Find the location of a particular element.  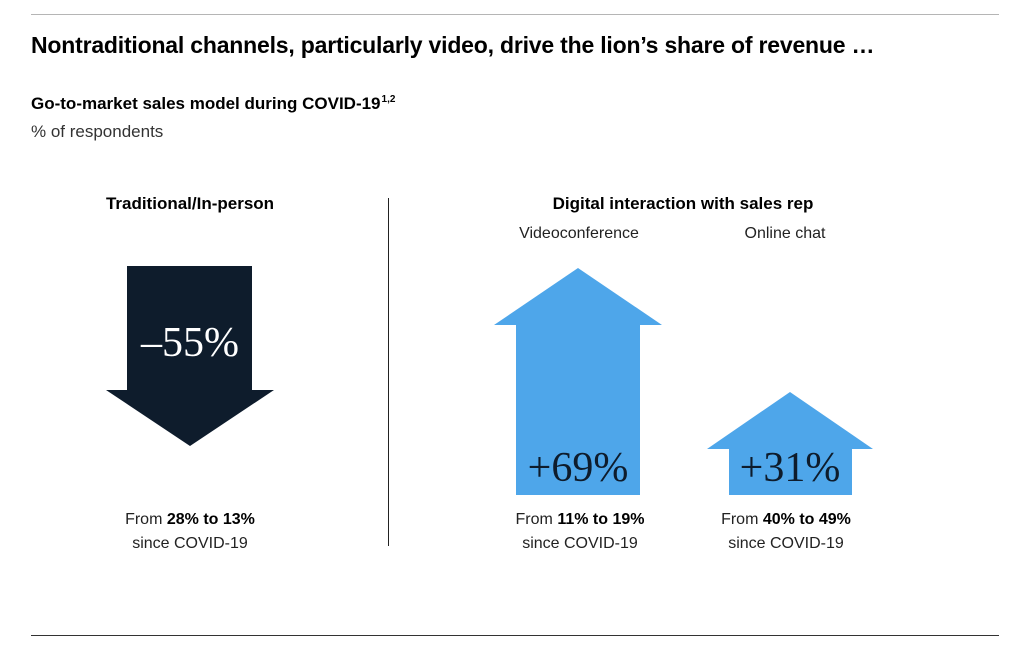

subtitle-text: Go-to-market sales model during COVID-19 is located at coordinates (206, 103).